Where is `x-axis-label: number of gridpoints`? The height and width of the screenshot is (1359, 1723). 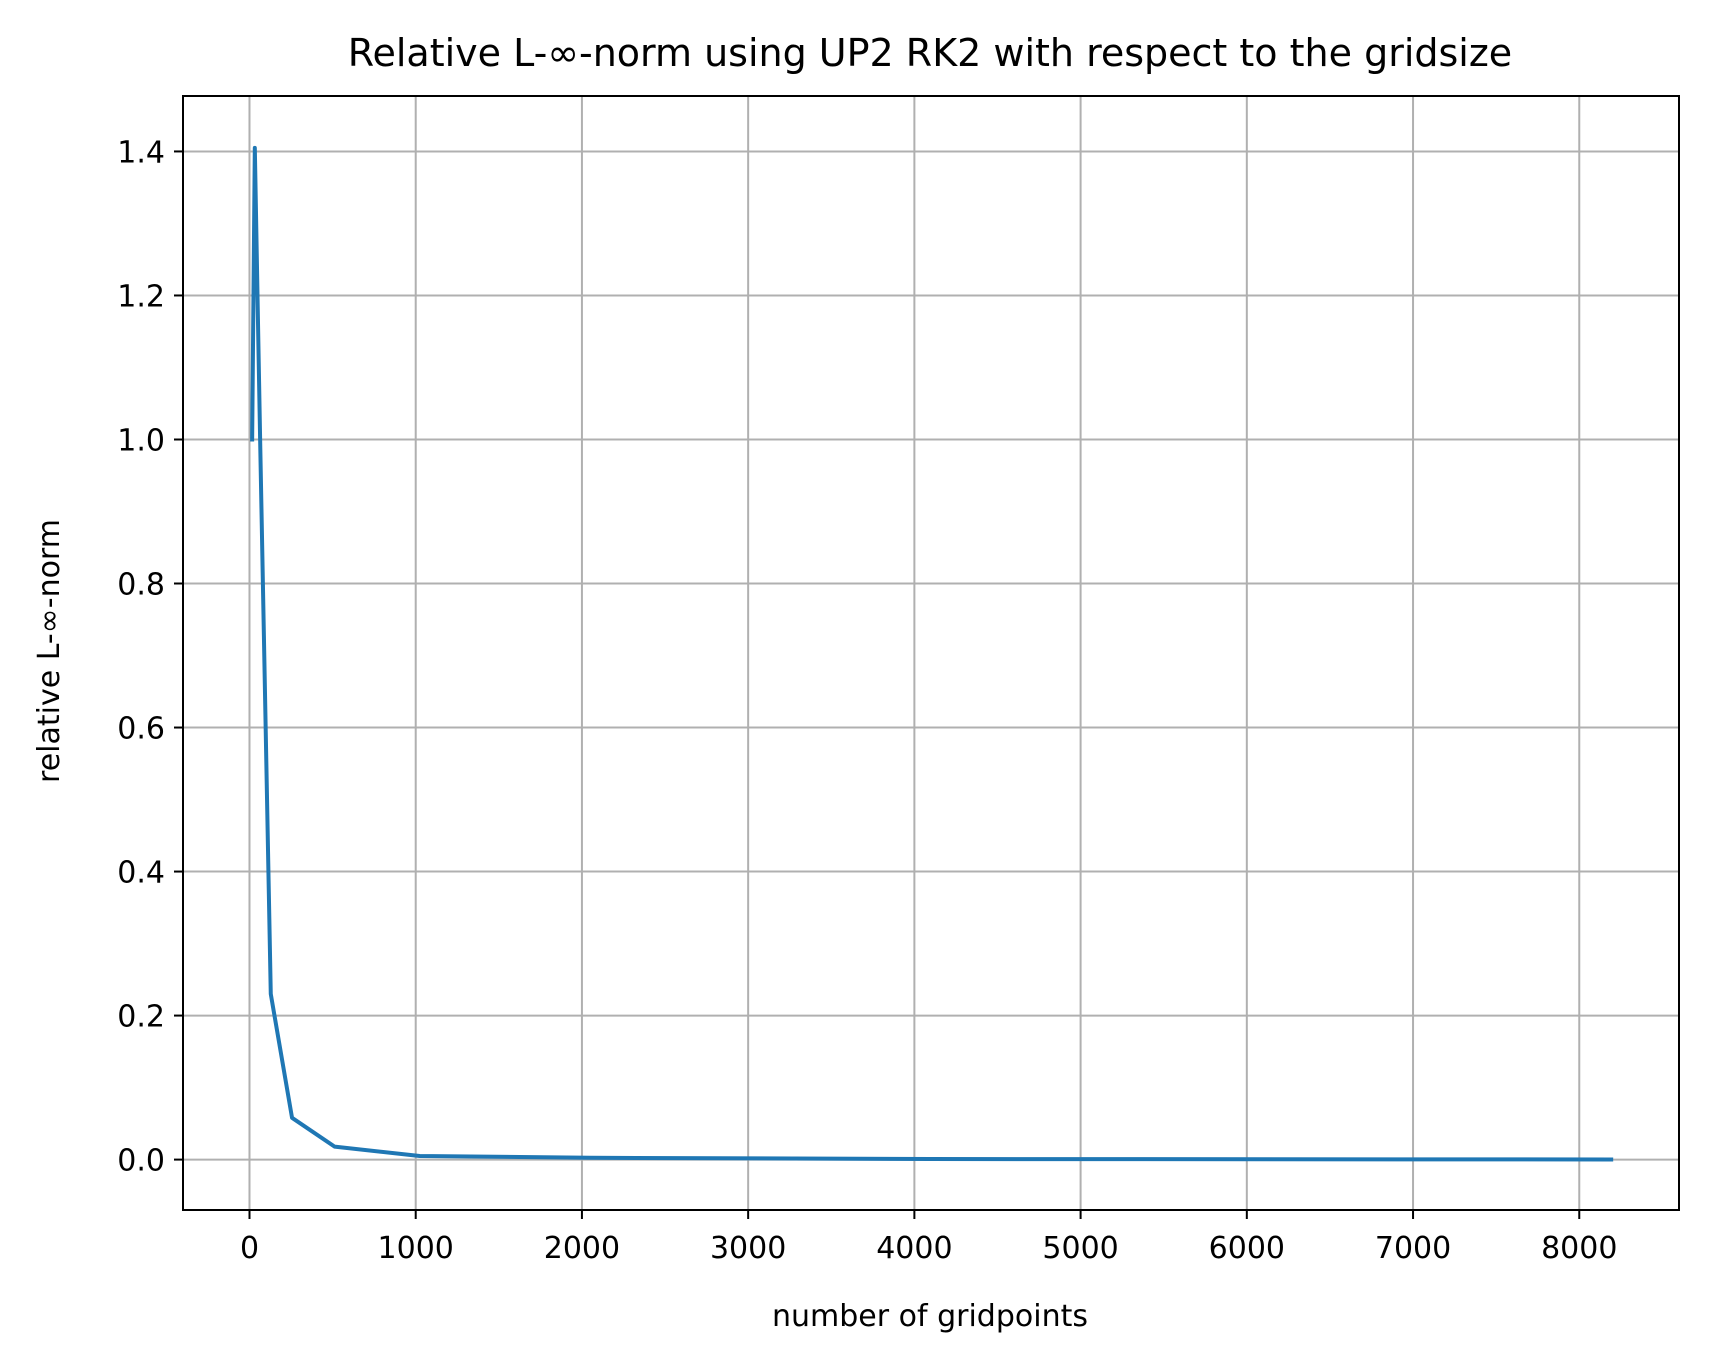
x-axis-label: number of gridpoints is located at coordinates (930, 1316).